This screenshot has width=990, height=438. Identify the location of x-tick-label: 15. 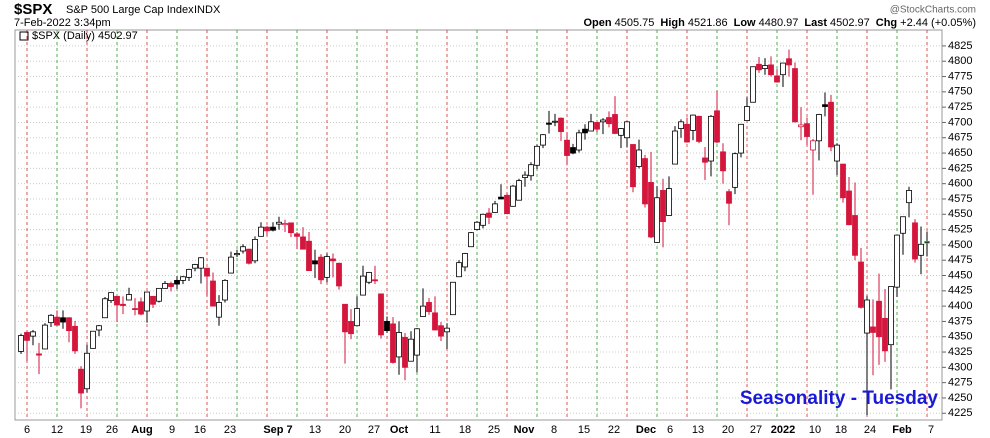
(584, 430).